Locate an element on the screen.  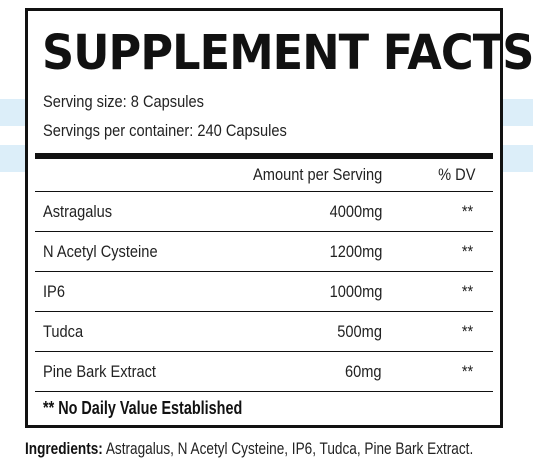
table-row: Astragalus 4000mg ** is located at coordinates (264, 212).